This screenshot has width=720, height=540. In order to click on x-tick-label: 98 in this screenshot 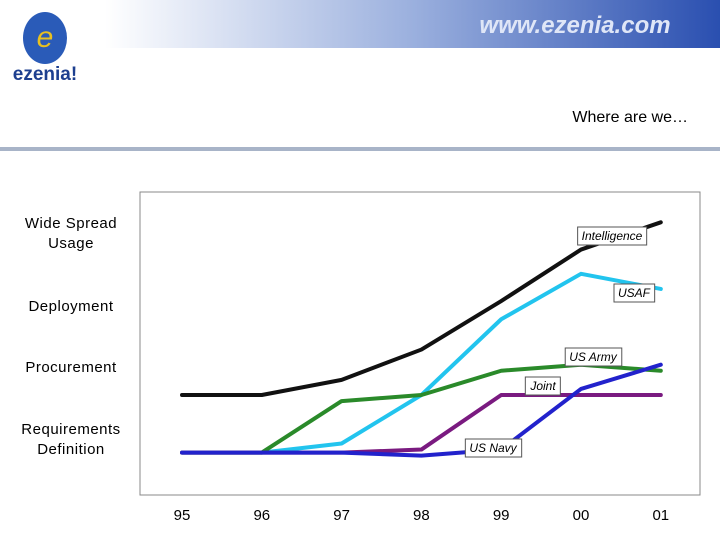, I will do `click(421, 515)`.